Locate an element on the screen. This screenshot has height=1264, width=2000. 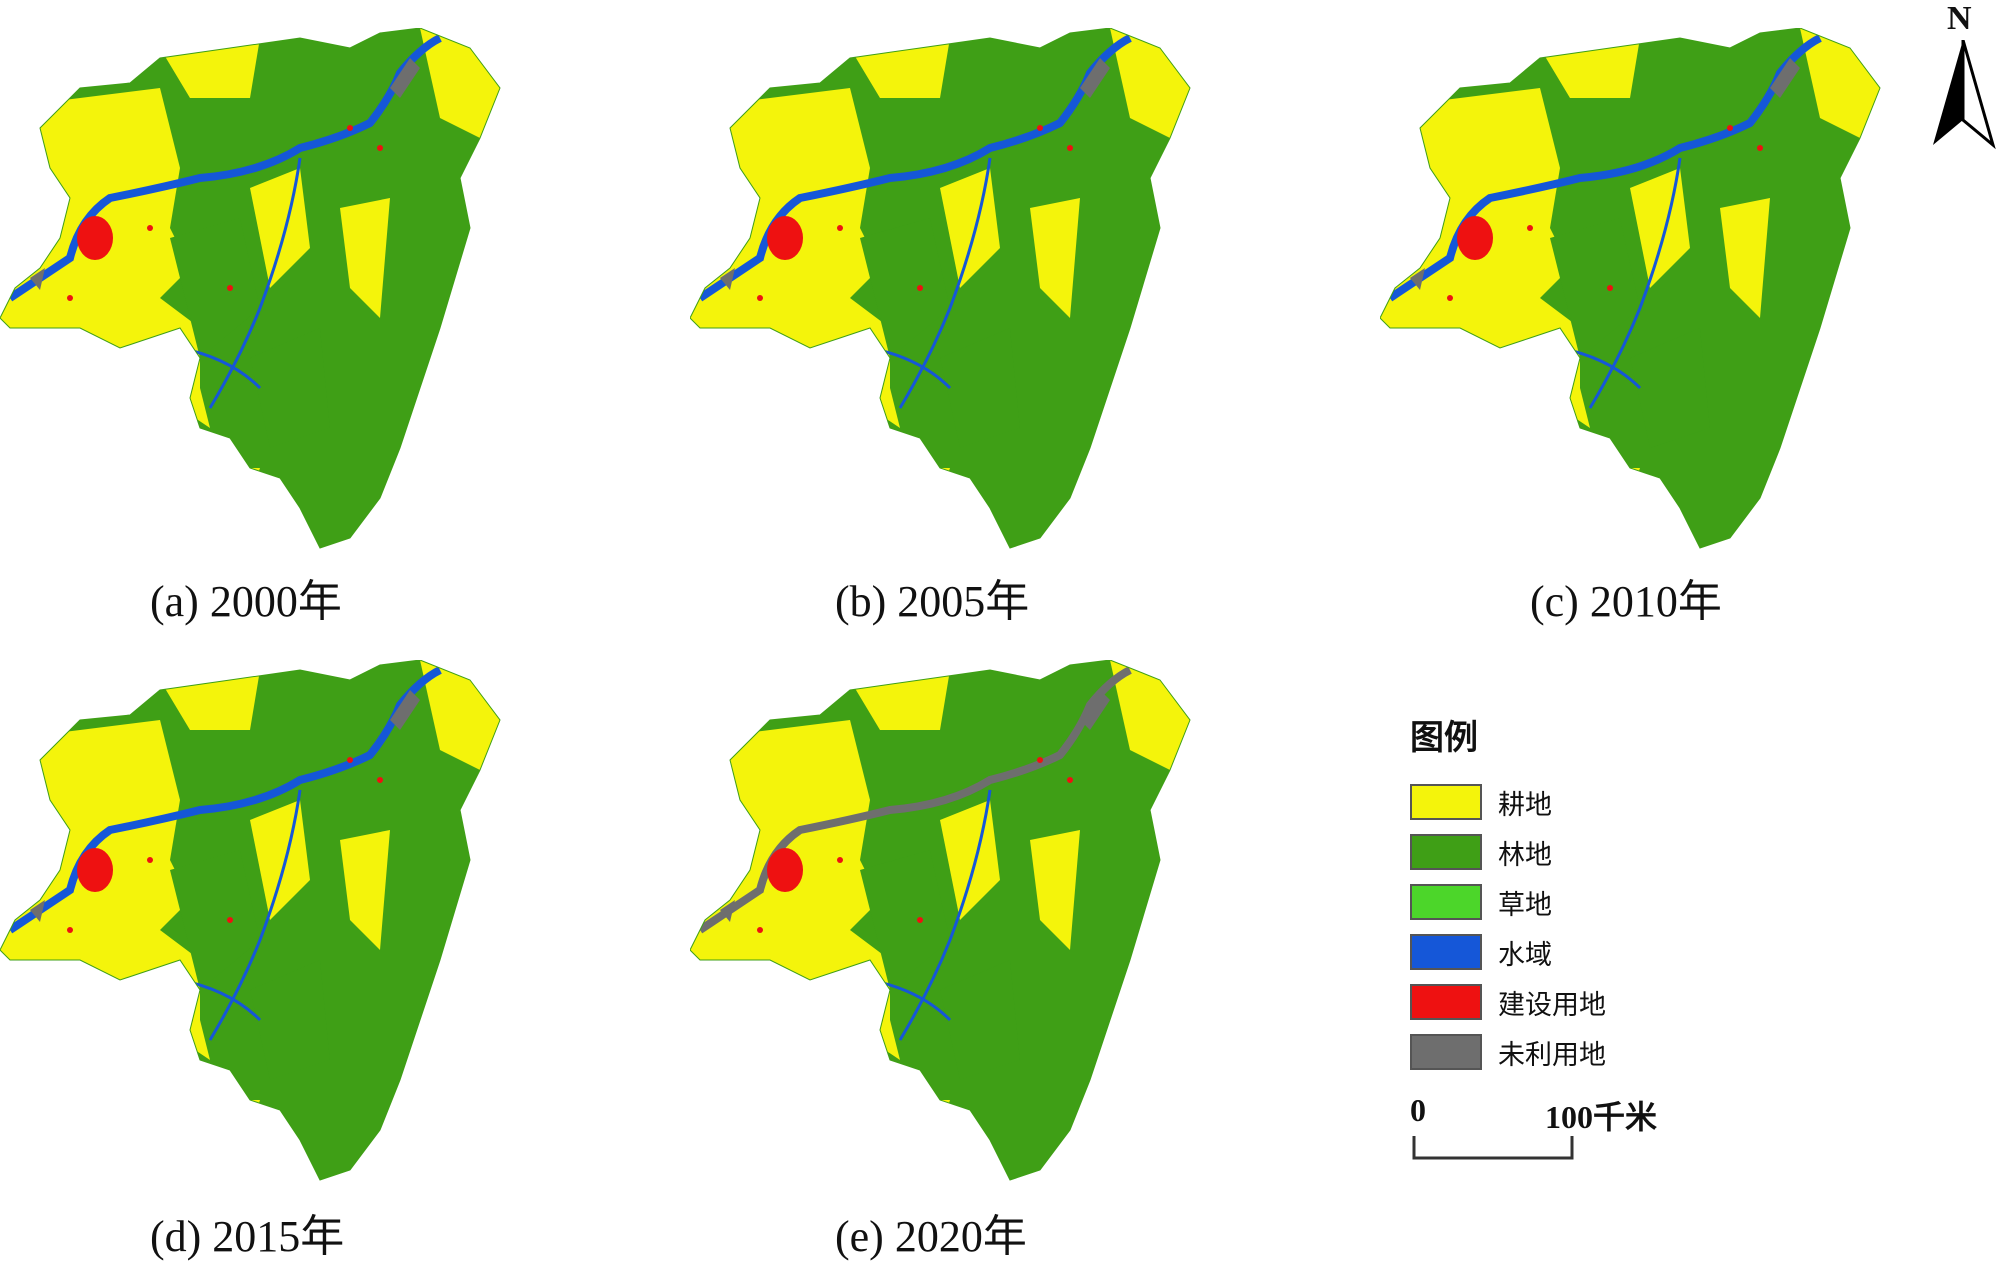
legend: 图例 耕地林地草地水域建设用地未利用地 is located at coordinates (1570, 893).